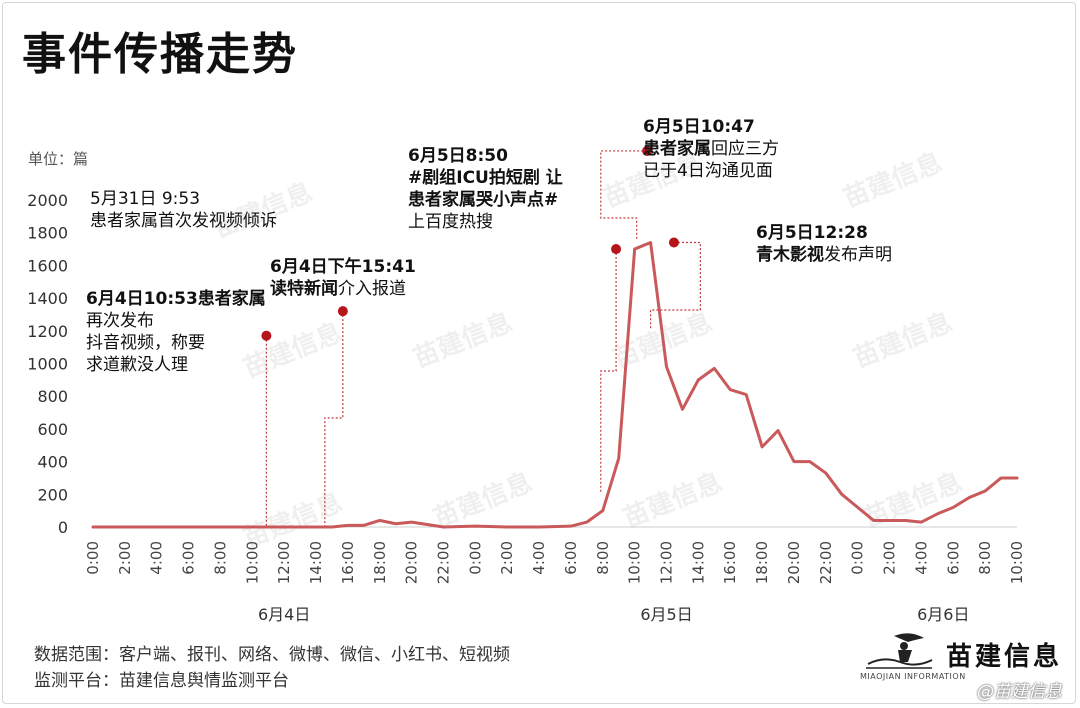  What do you see at coordinates (58, 159) in the screenshot?
I see `y-axis-unit-label: 单位：篇` at bounding box center [58, 159].